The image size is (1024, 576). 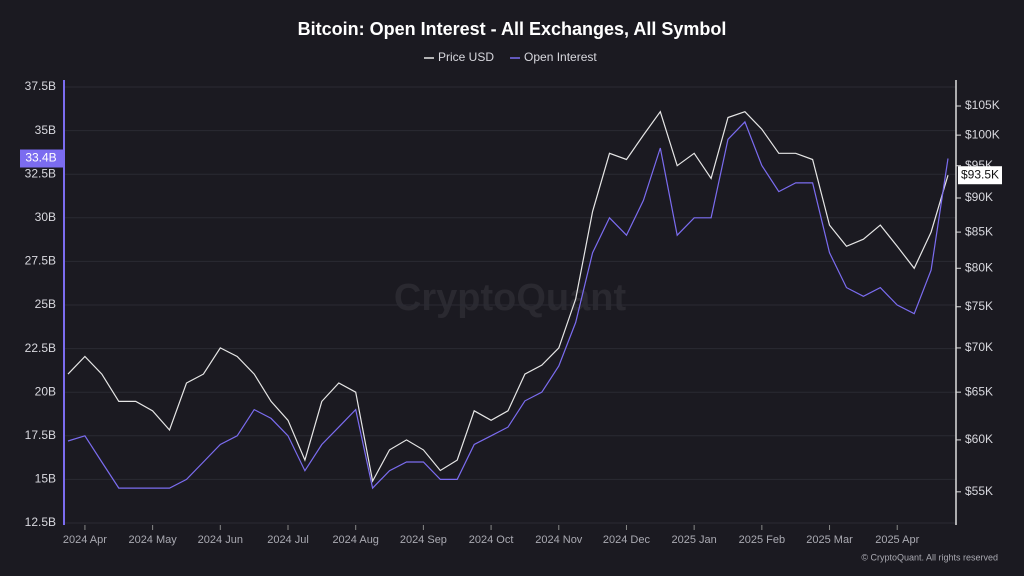 I want to click on y-tick-label: 25B, so click(x=45, y=304).